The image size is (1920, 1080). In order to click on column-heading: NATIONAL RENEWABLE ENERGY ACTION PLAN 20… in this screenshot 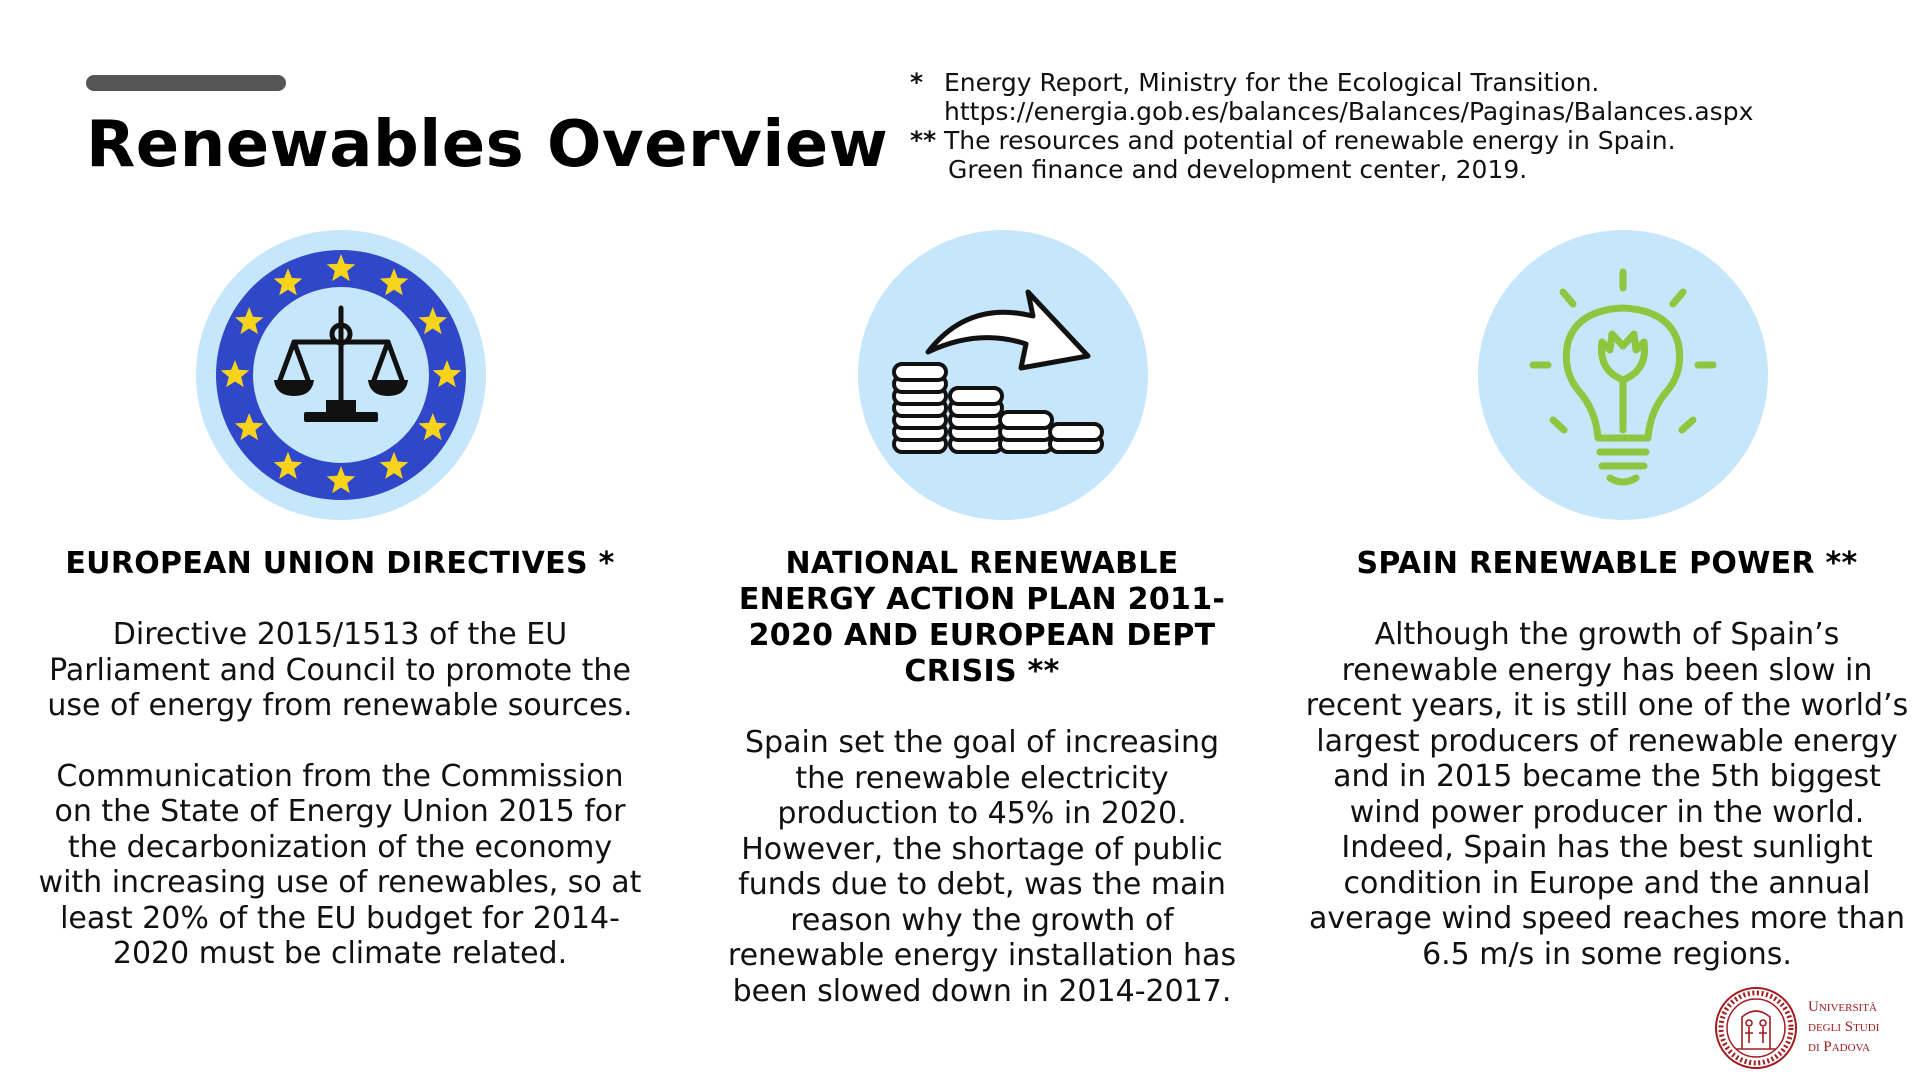, I will do `click(982, 617)`.